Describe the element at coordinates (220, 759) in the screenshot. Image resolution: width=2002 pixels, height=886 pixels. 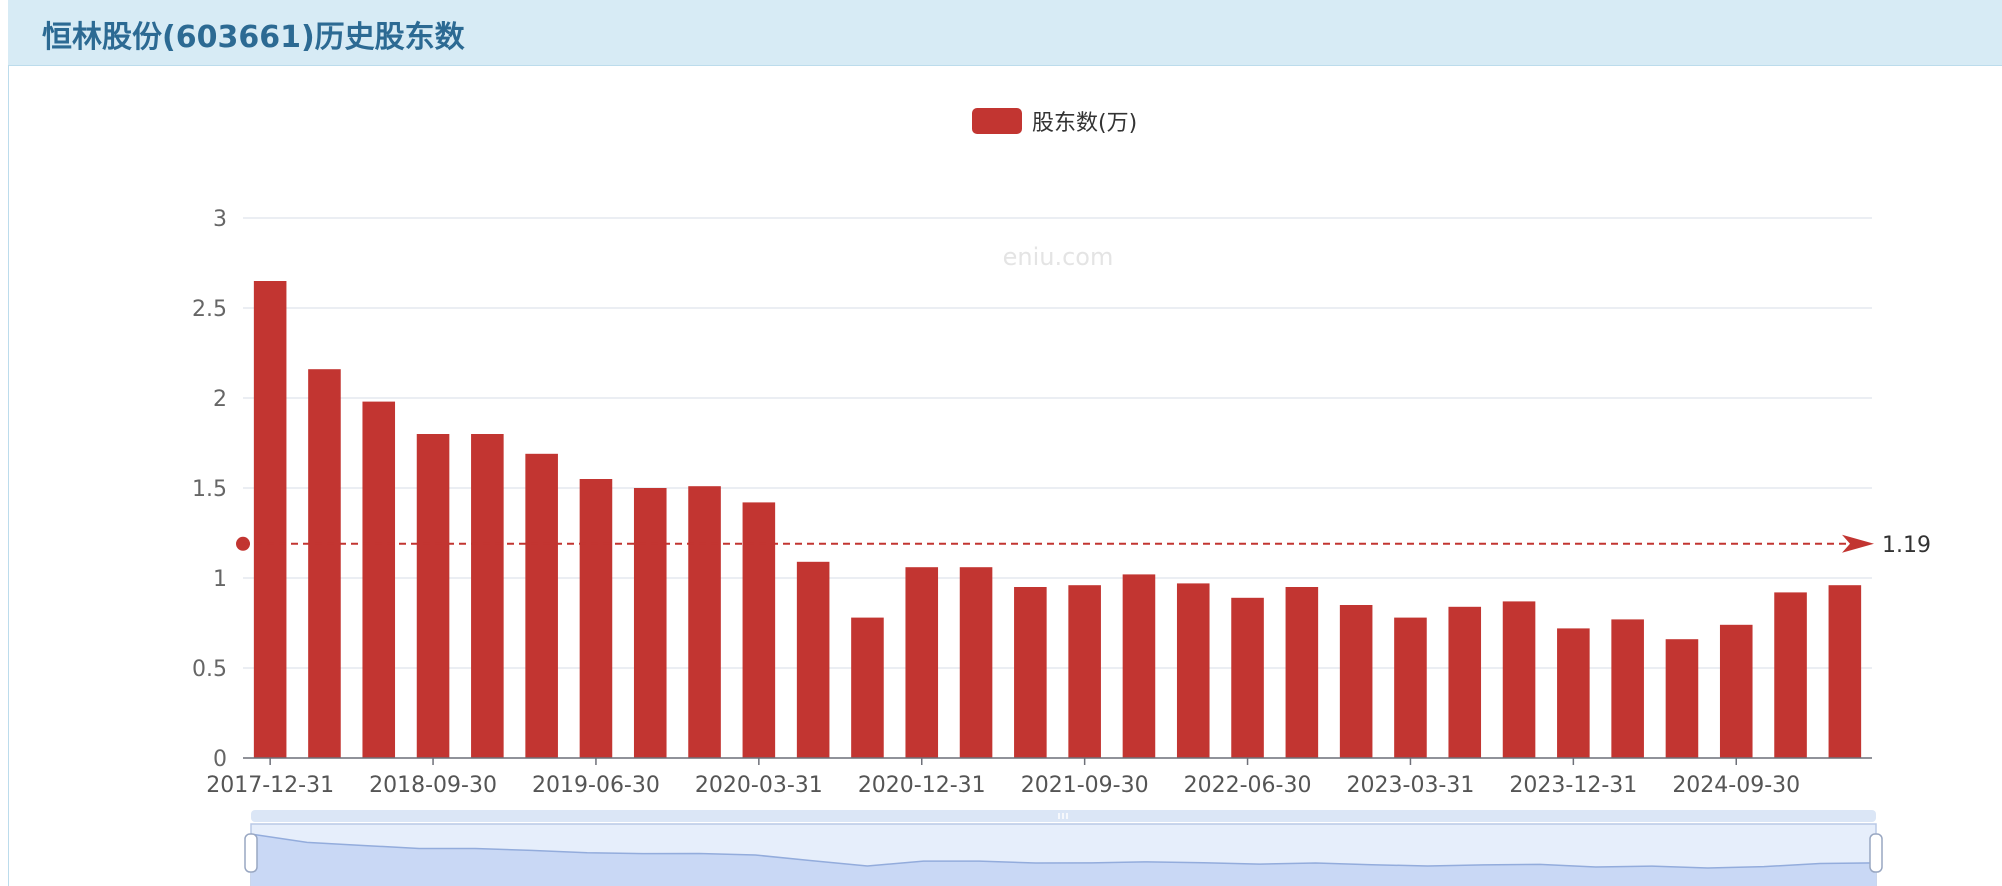
I see `y-tick-label: 0` at that location.